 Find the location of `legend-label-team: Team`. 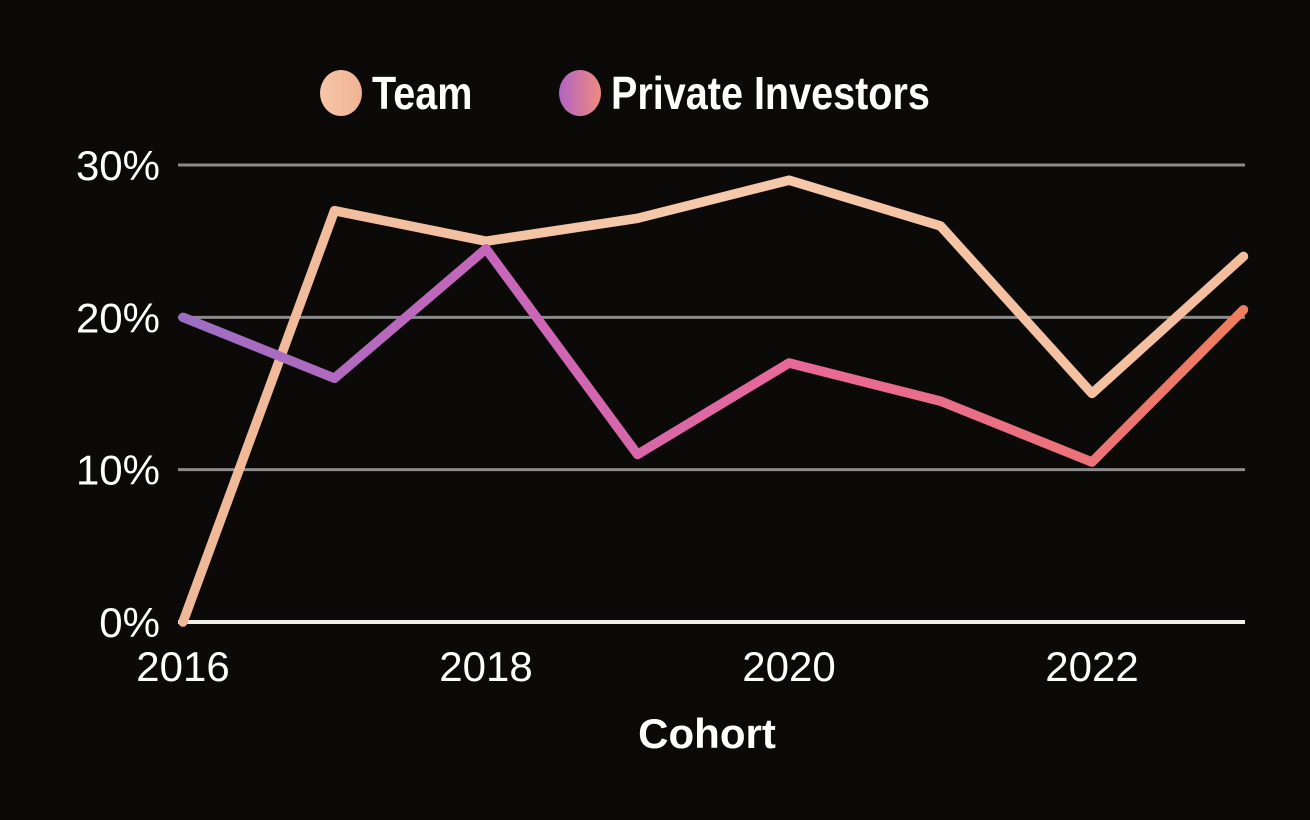

legend-label-team: Team is located at coordinates (422, 93).